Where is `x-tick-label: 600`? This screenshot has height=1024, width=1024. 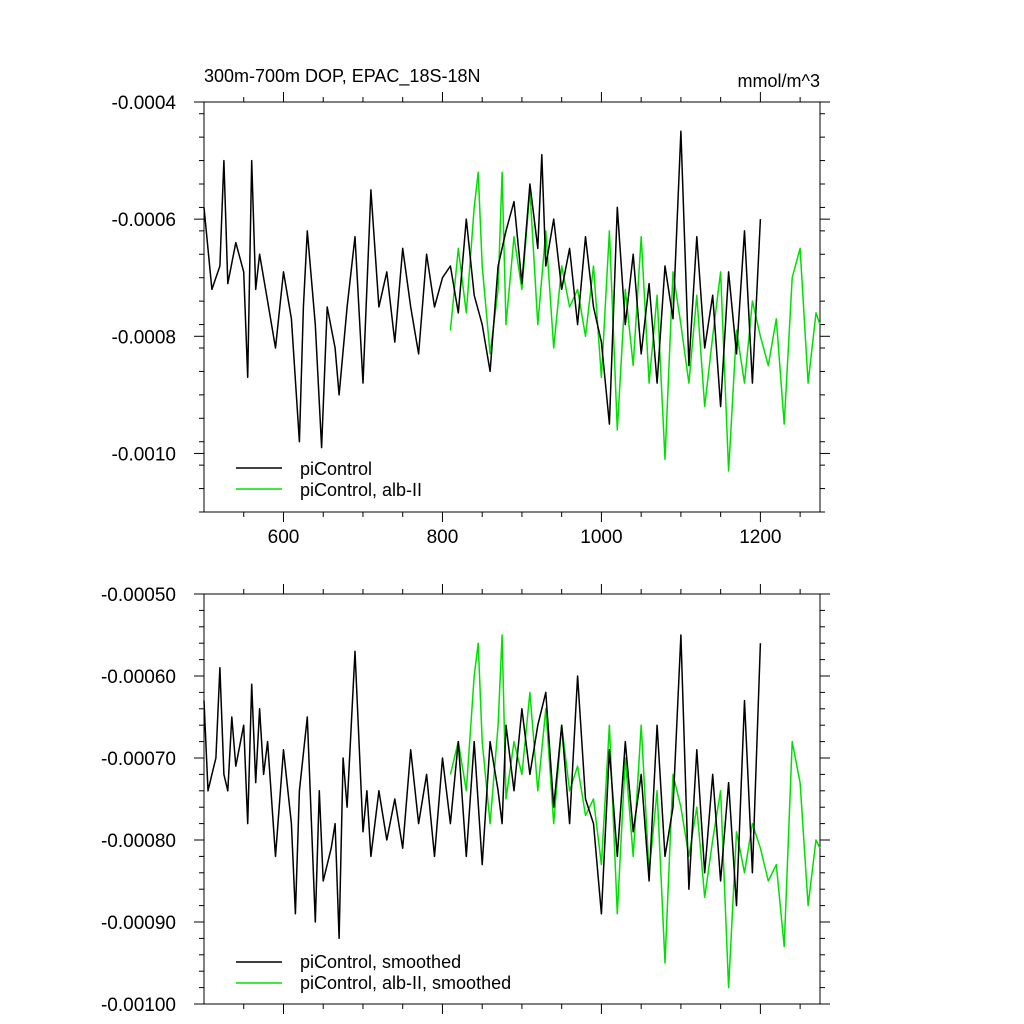 x-tick-label: 600 is located at coordinates (284, 537).